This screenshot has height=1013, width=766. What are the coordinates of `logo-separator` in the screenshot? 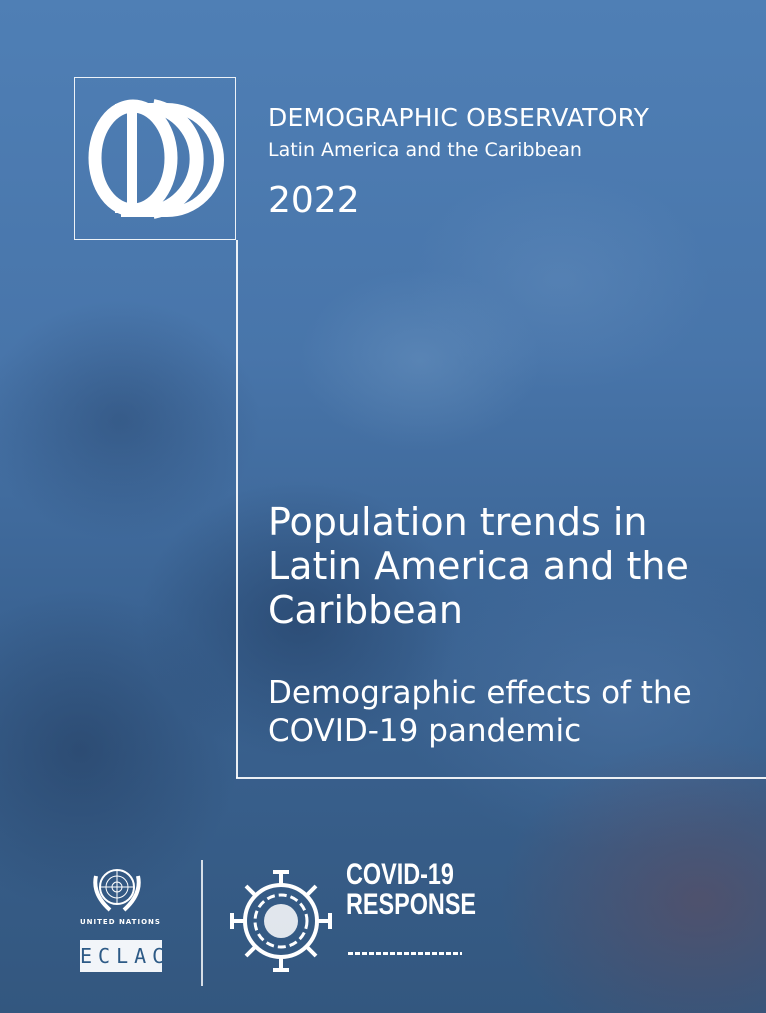 It's located at (202, 923).